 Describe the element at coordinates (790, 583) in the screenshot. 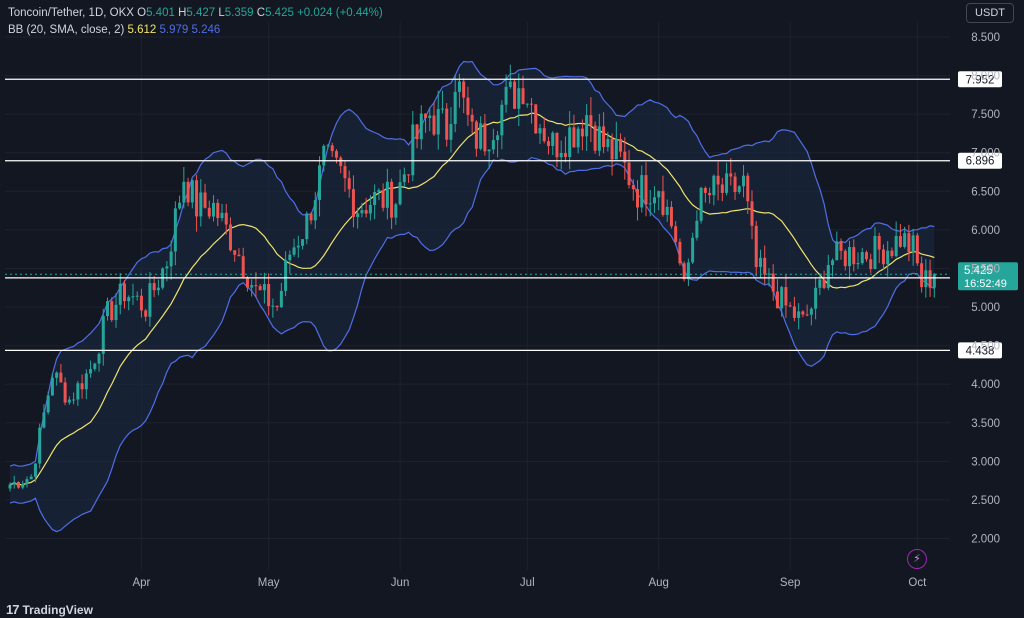

I see `x-tick-label: Sep` at that location.